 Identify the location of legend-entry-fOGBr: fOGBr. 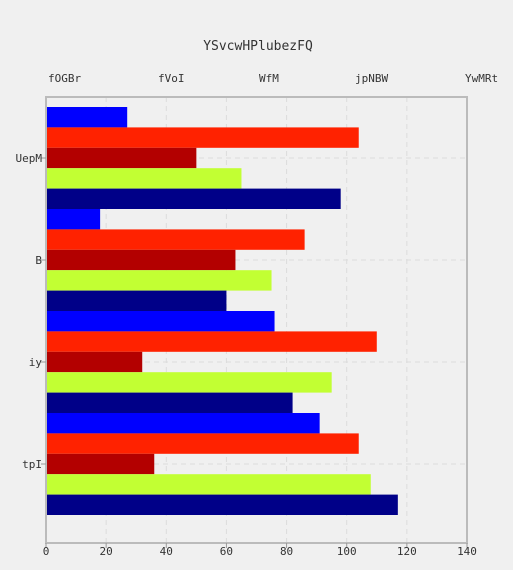
(64, 78).